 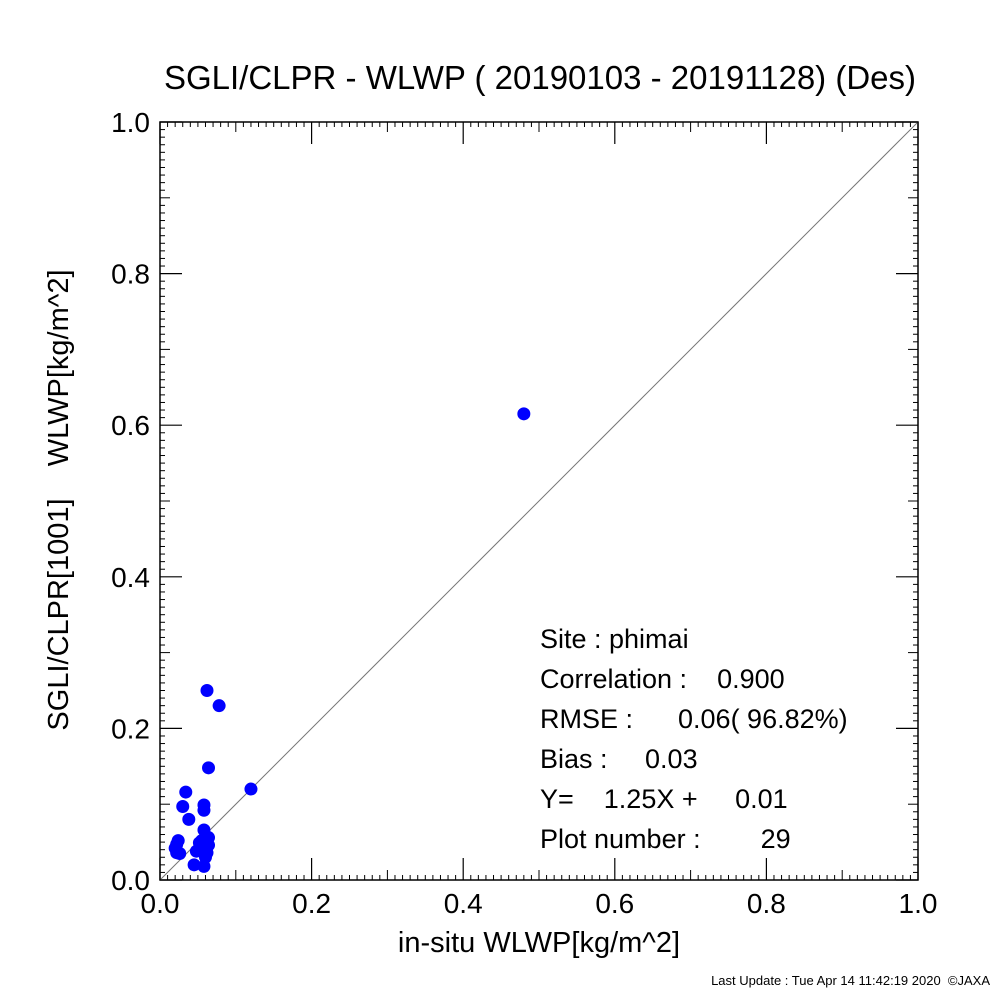 I want to click on stats-regression: Y= 1.25X + 0.01, so click(x=664, y=799).